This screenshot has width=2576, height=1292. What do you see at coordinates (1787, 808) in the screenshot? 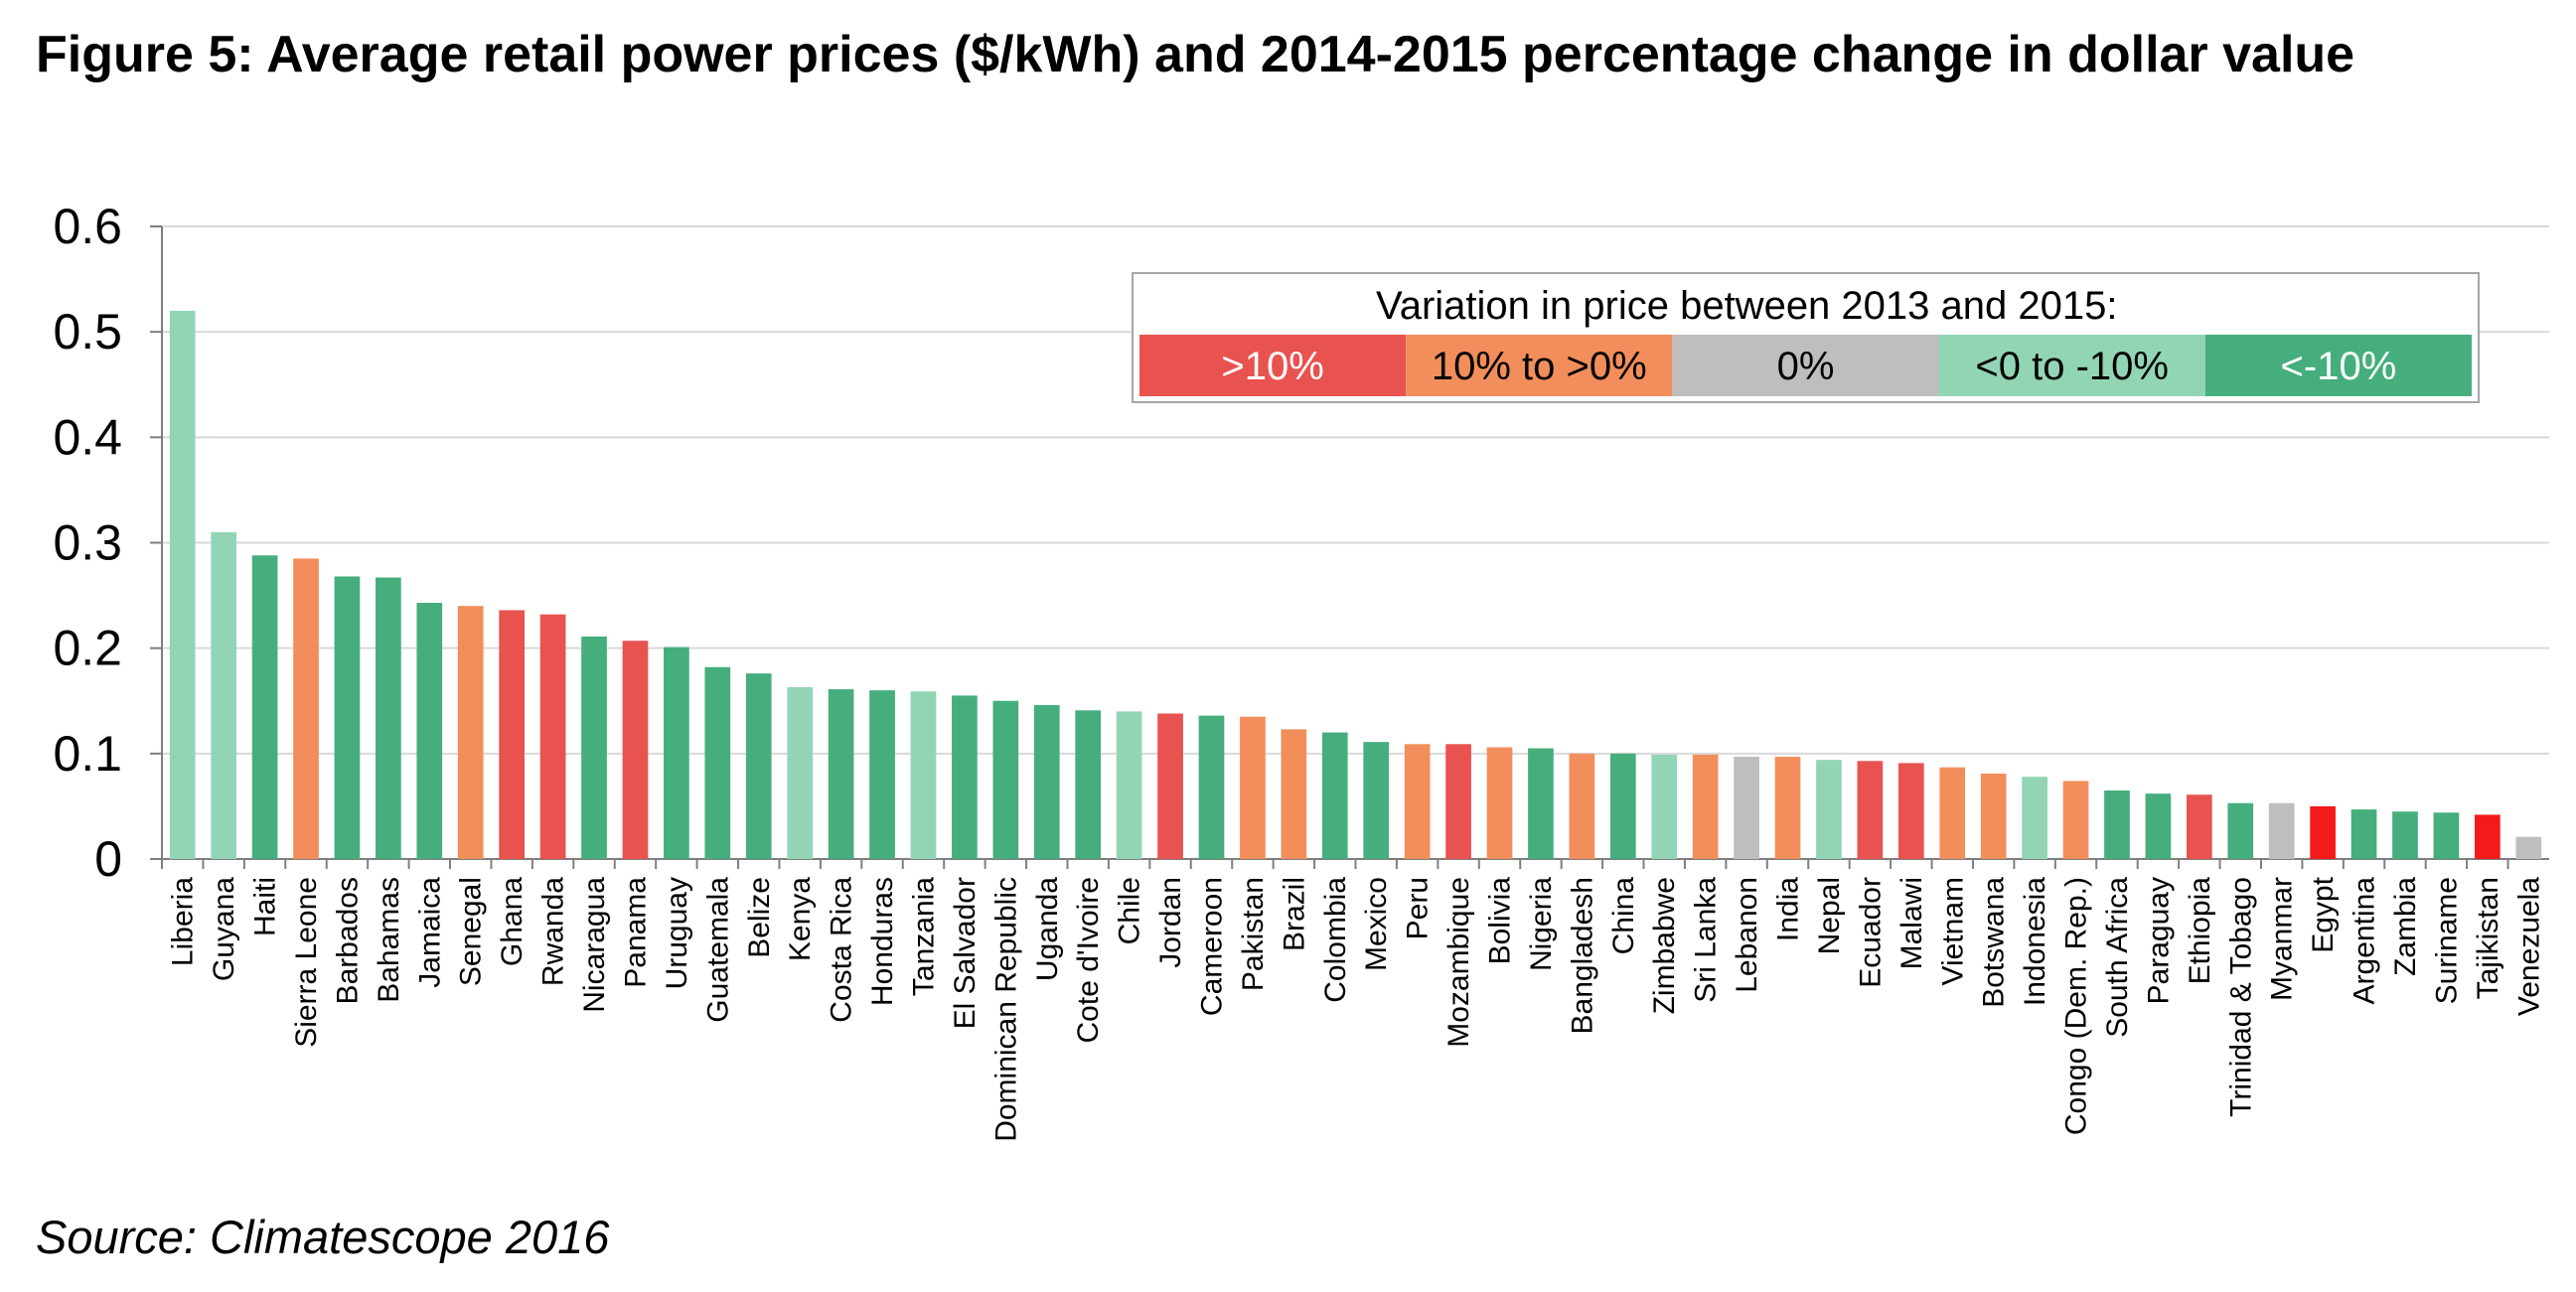
I see `bar-india` at bounding box center [1787, 808].